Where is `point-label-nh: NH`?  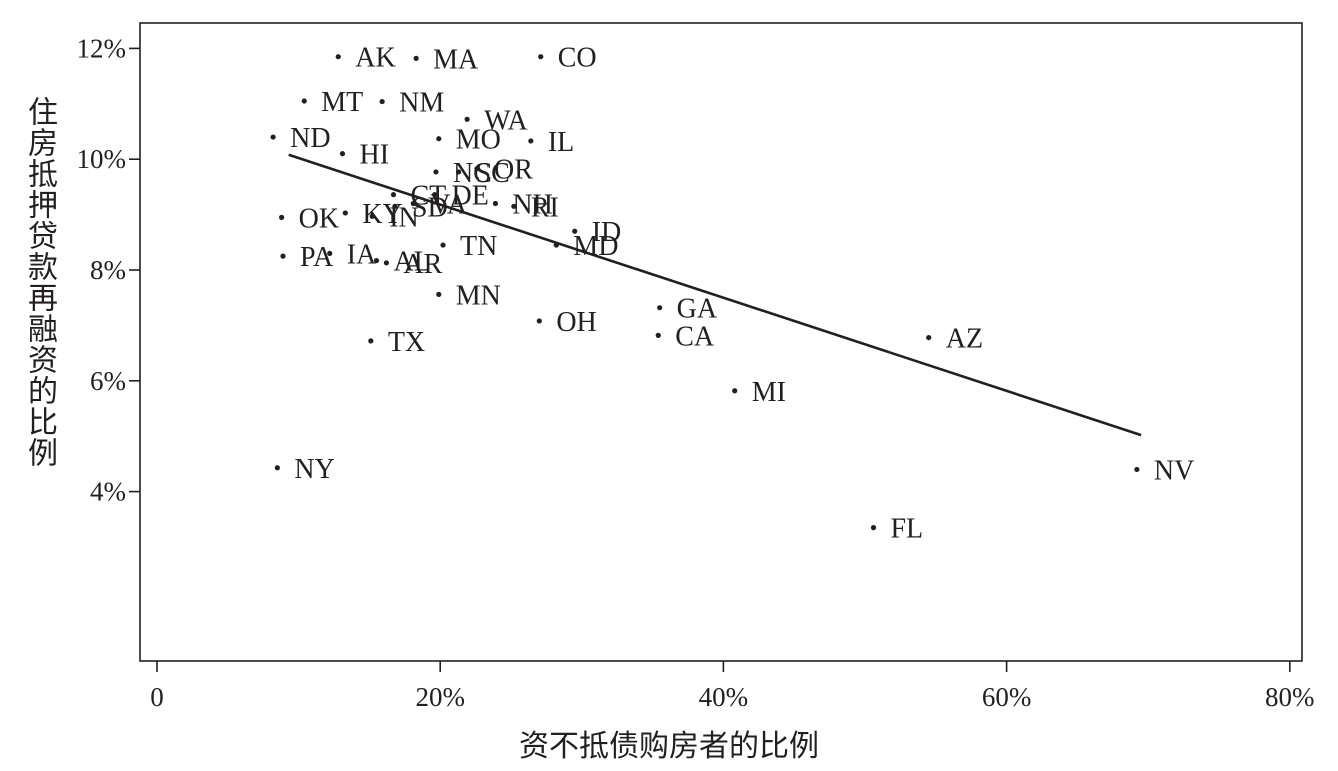
point-label-nh: NH is located at coordinates (532, 205).